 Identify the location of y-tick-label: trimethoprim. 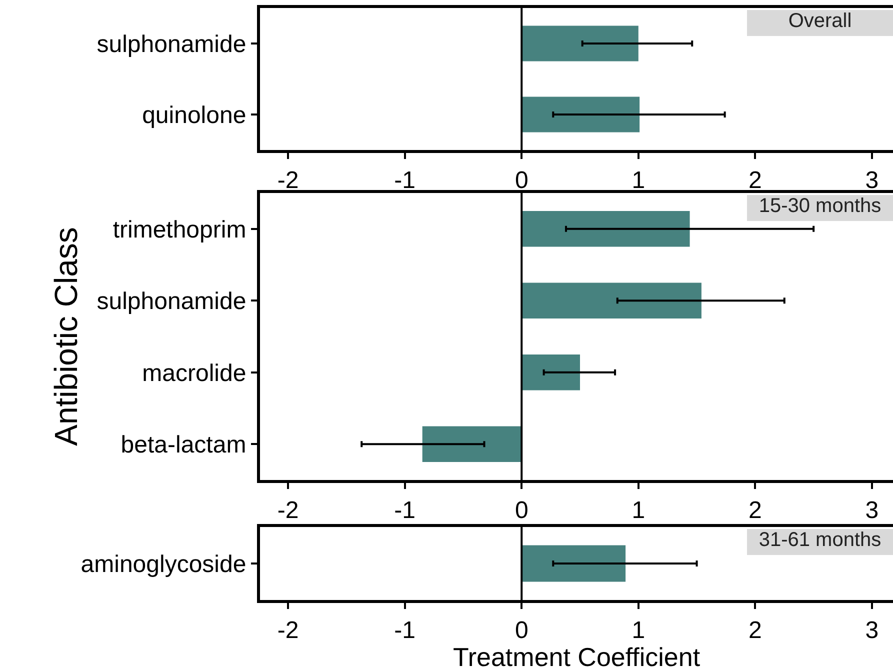
(179, 230).